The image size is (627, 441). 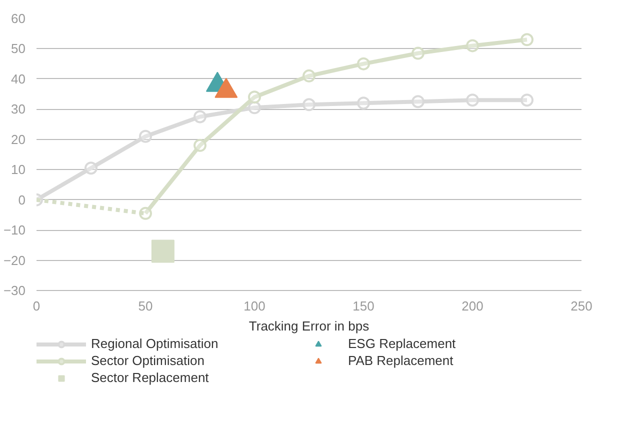 I want to click on x-tick-label: 0, so click(x=36, y=306).